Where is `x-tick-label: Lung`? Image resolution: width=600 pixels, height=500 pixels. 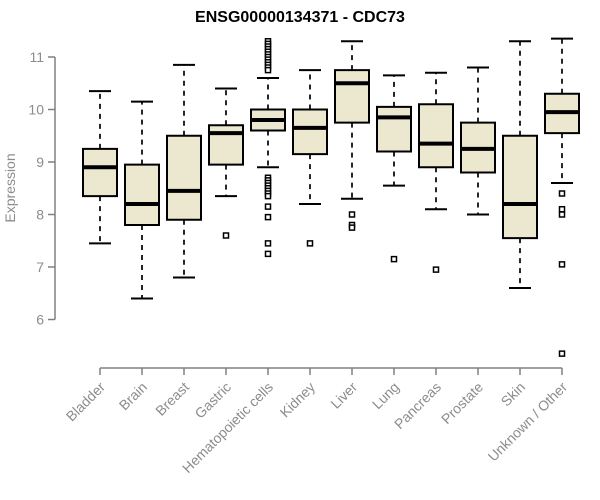
x-tick-label: Lung is located at coordinates (385, 395).